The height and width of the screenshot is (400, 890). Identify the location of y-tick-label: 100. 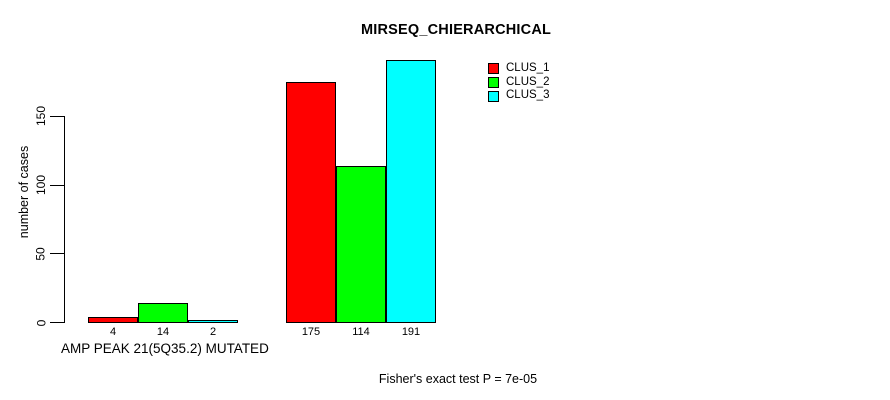
(41, 185).